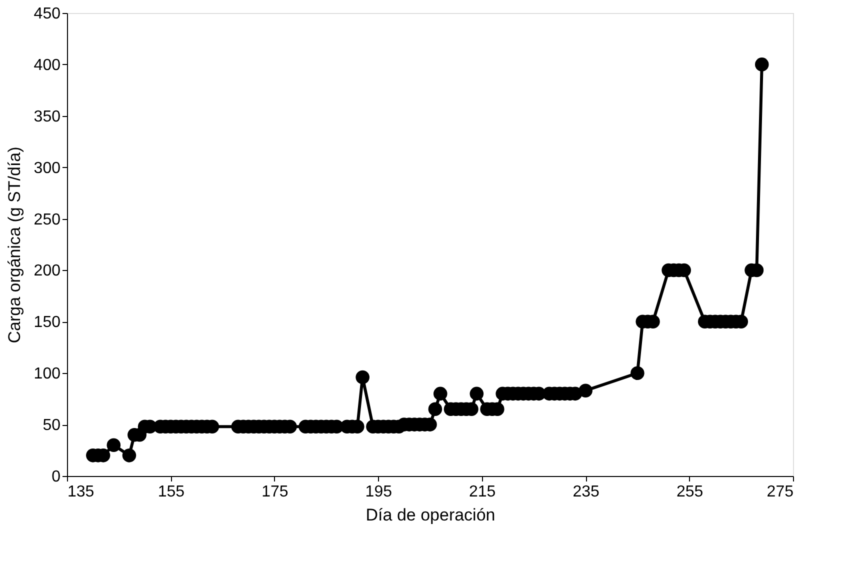  Describe the element at coordinates (431, 515) in the screenshot. I see `x-axis-title: Día de operación` at that location.